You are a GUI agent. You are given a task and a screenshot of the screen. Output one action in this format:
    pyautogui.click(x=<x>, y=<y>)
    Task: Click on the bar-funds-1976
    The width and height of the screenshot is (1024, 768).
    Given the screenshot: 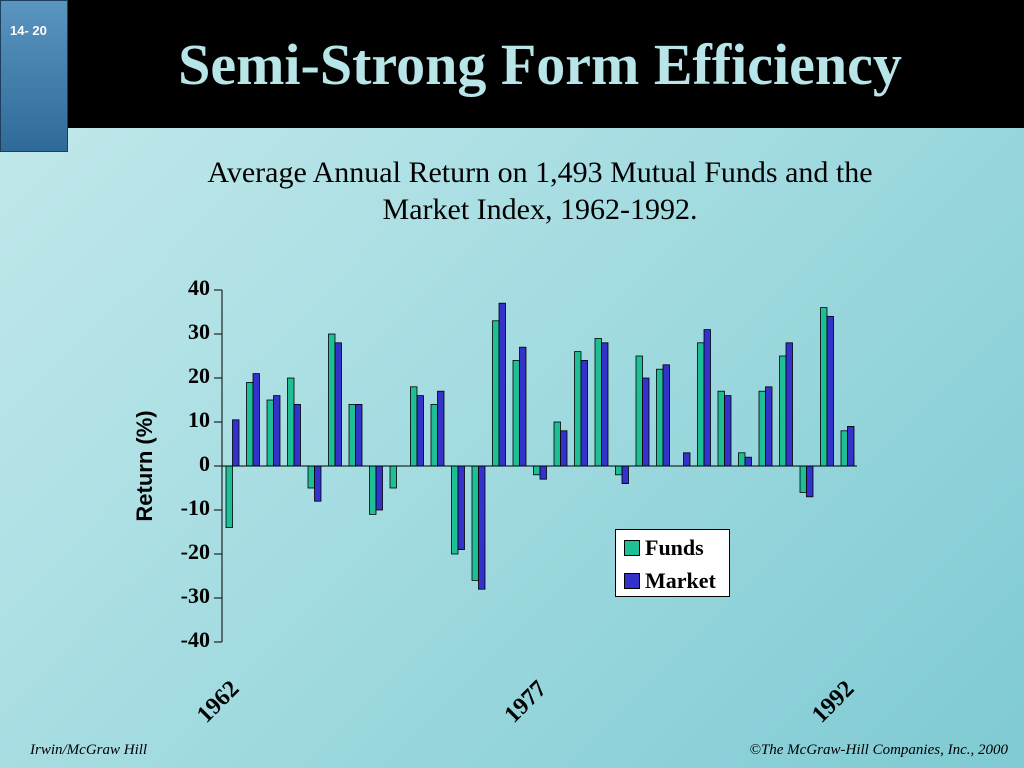 What is the action you would take?
    pyautogui.click(x=516, y=413)
    